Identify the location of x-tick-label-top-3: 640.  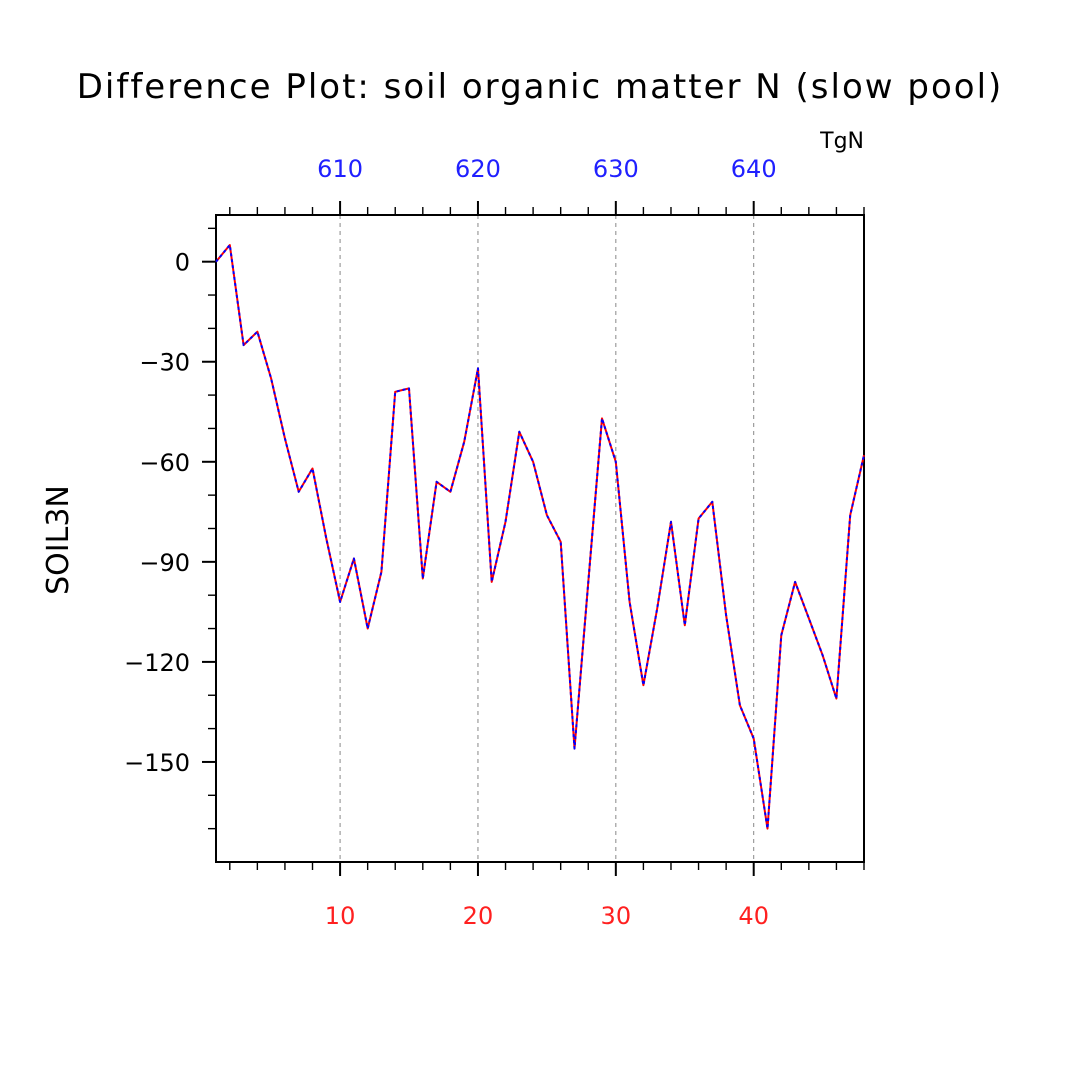
(754, 169).